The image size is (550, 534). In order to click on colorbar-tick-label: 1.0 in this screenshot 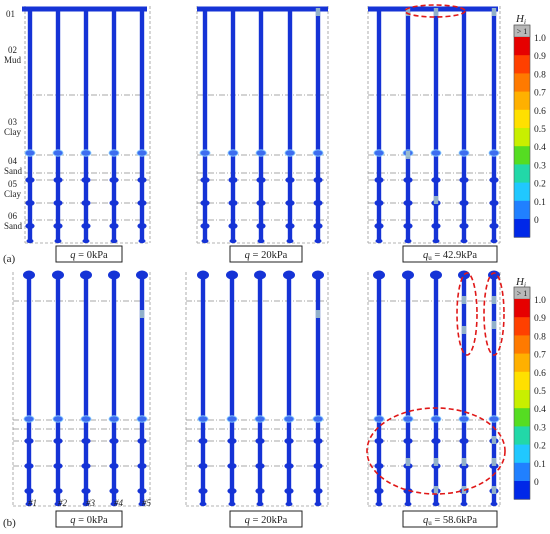, I will do `click(540, 39)`.